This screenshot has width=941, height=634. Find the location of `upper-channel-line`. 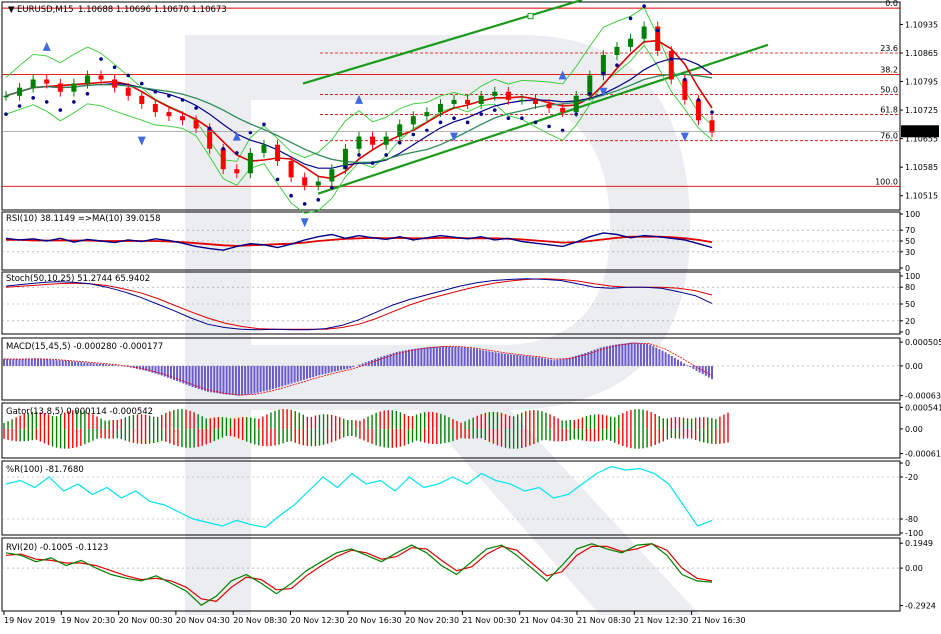

upper-channel-line is located at coordinates (442, 42).